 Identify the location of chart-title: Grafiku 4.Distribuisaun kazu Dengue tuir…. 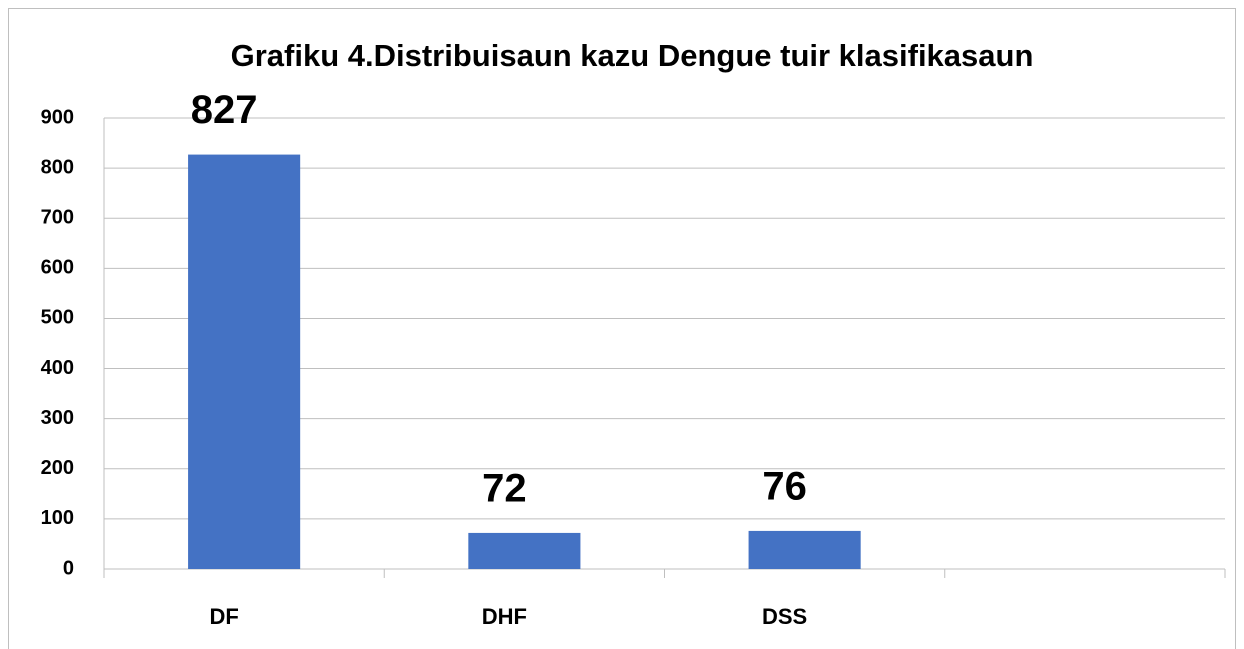
(632, 55).